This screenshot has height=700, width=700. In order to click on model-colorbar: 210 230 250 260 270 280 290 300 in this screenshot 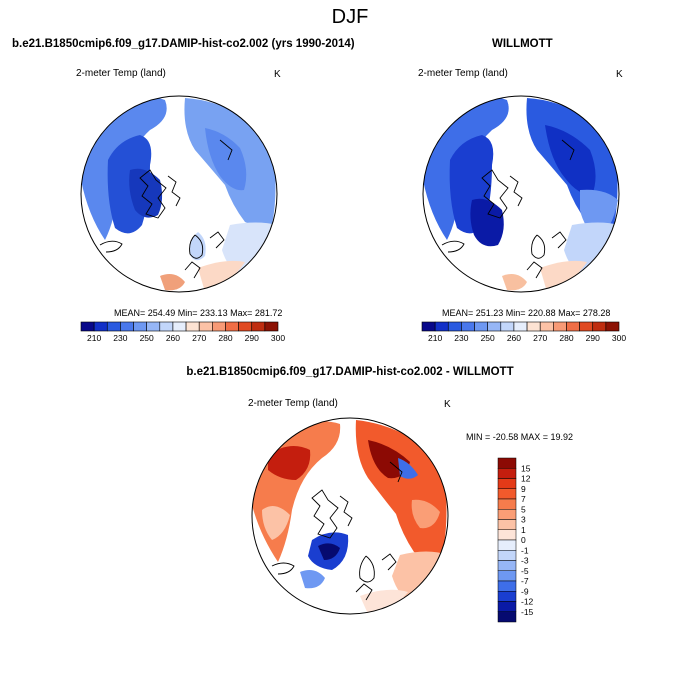, I will do `click(182, 332)`.